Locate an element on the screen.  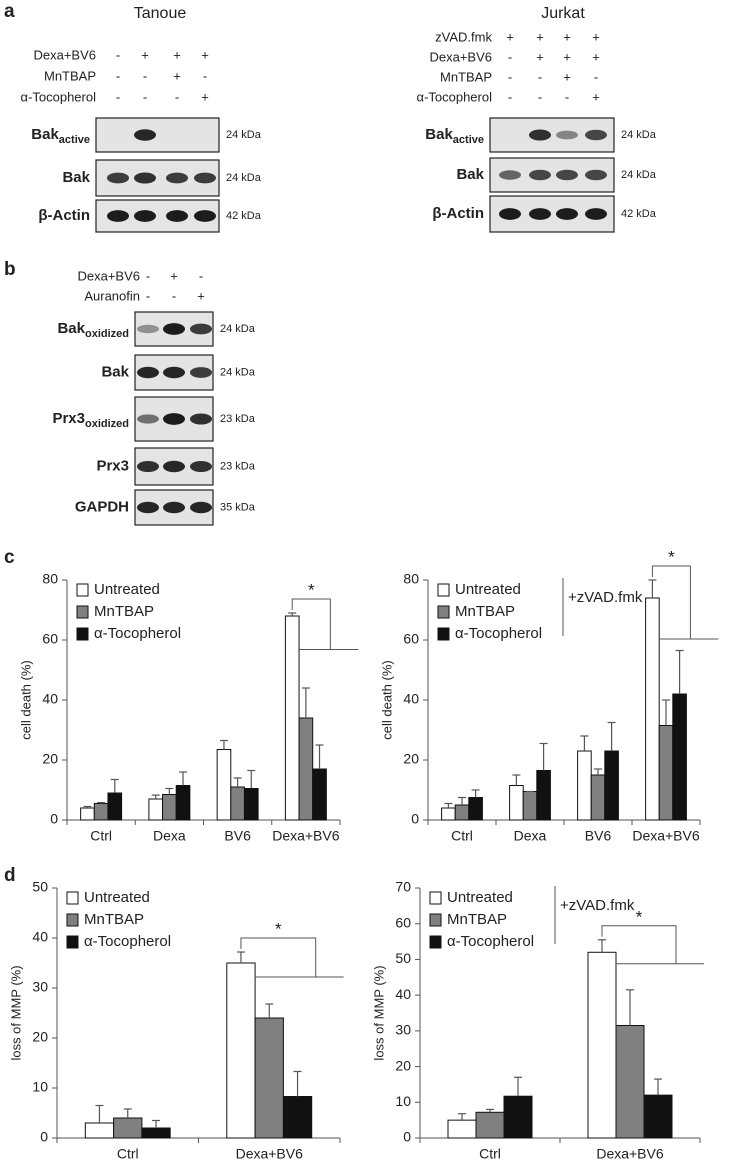
panel-label: d is located at coordinates (10, 875).